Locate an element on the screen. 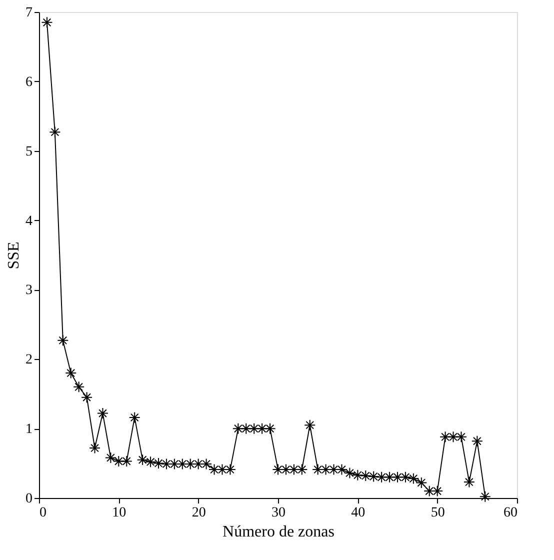  x-tick-label: 60 is located at coordinates (511, 513).